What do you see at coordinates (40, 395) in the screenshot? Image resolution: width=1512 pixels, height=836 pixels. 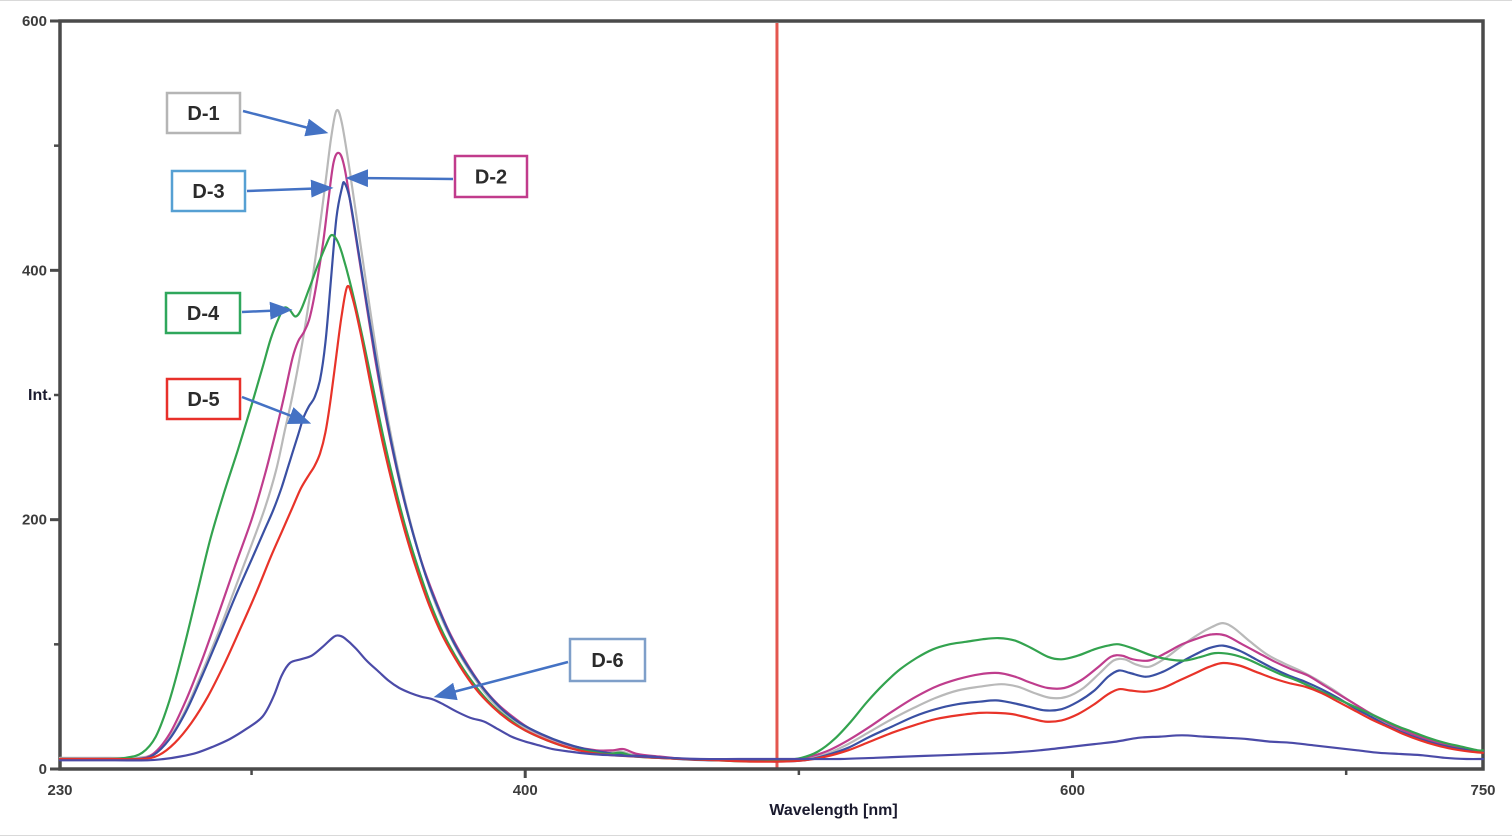 I see `y-axis-title: Int.` at bounding box center [40, 395].